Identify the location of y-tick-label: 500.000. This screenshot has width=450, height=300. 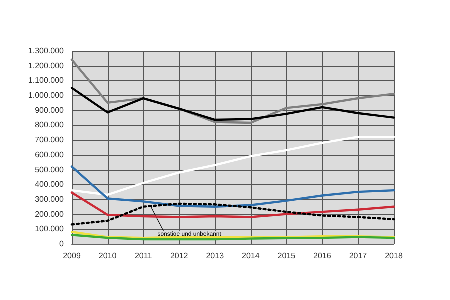
(50, 169).